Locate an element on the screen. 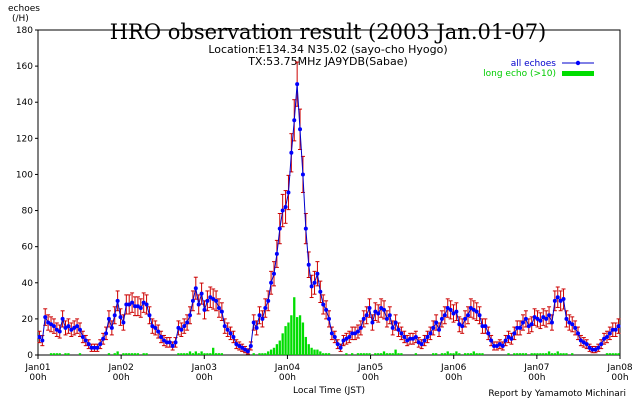 This screenshot has height=400, width=640. x-tick-label-day: Jan01 is located at coordinates (37, 368).